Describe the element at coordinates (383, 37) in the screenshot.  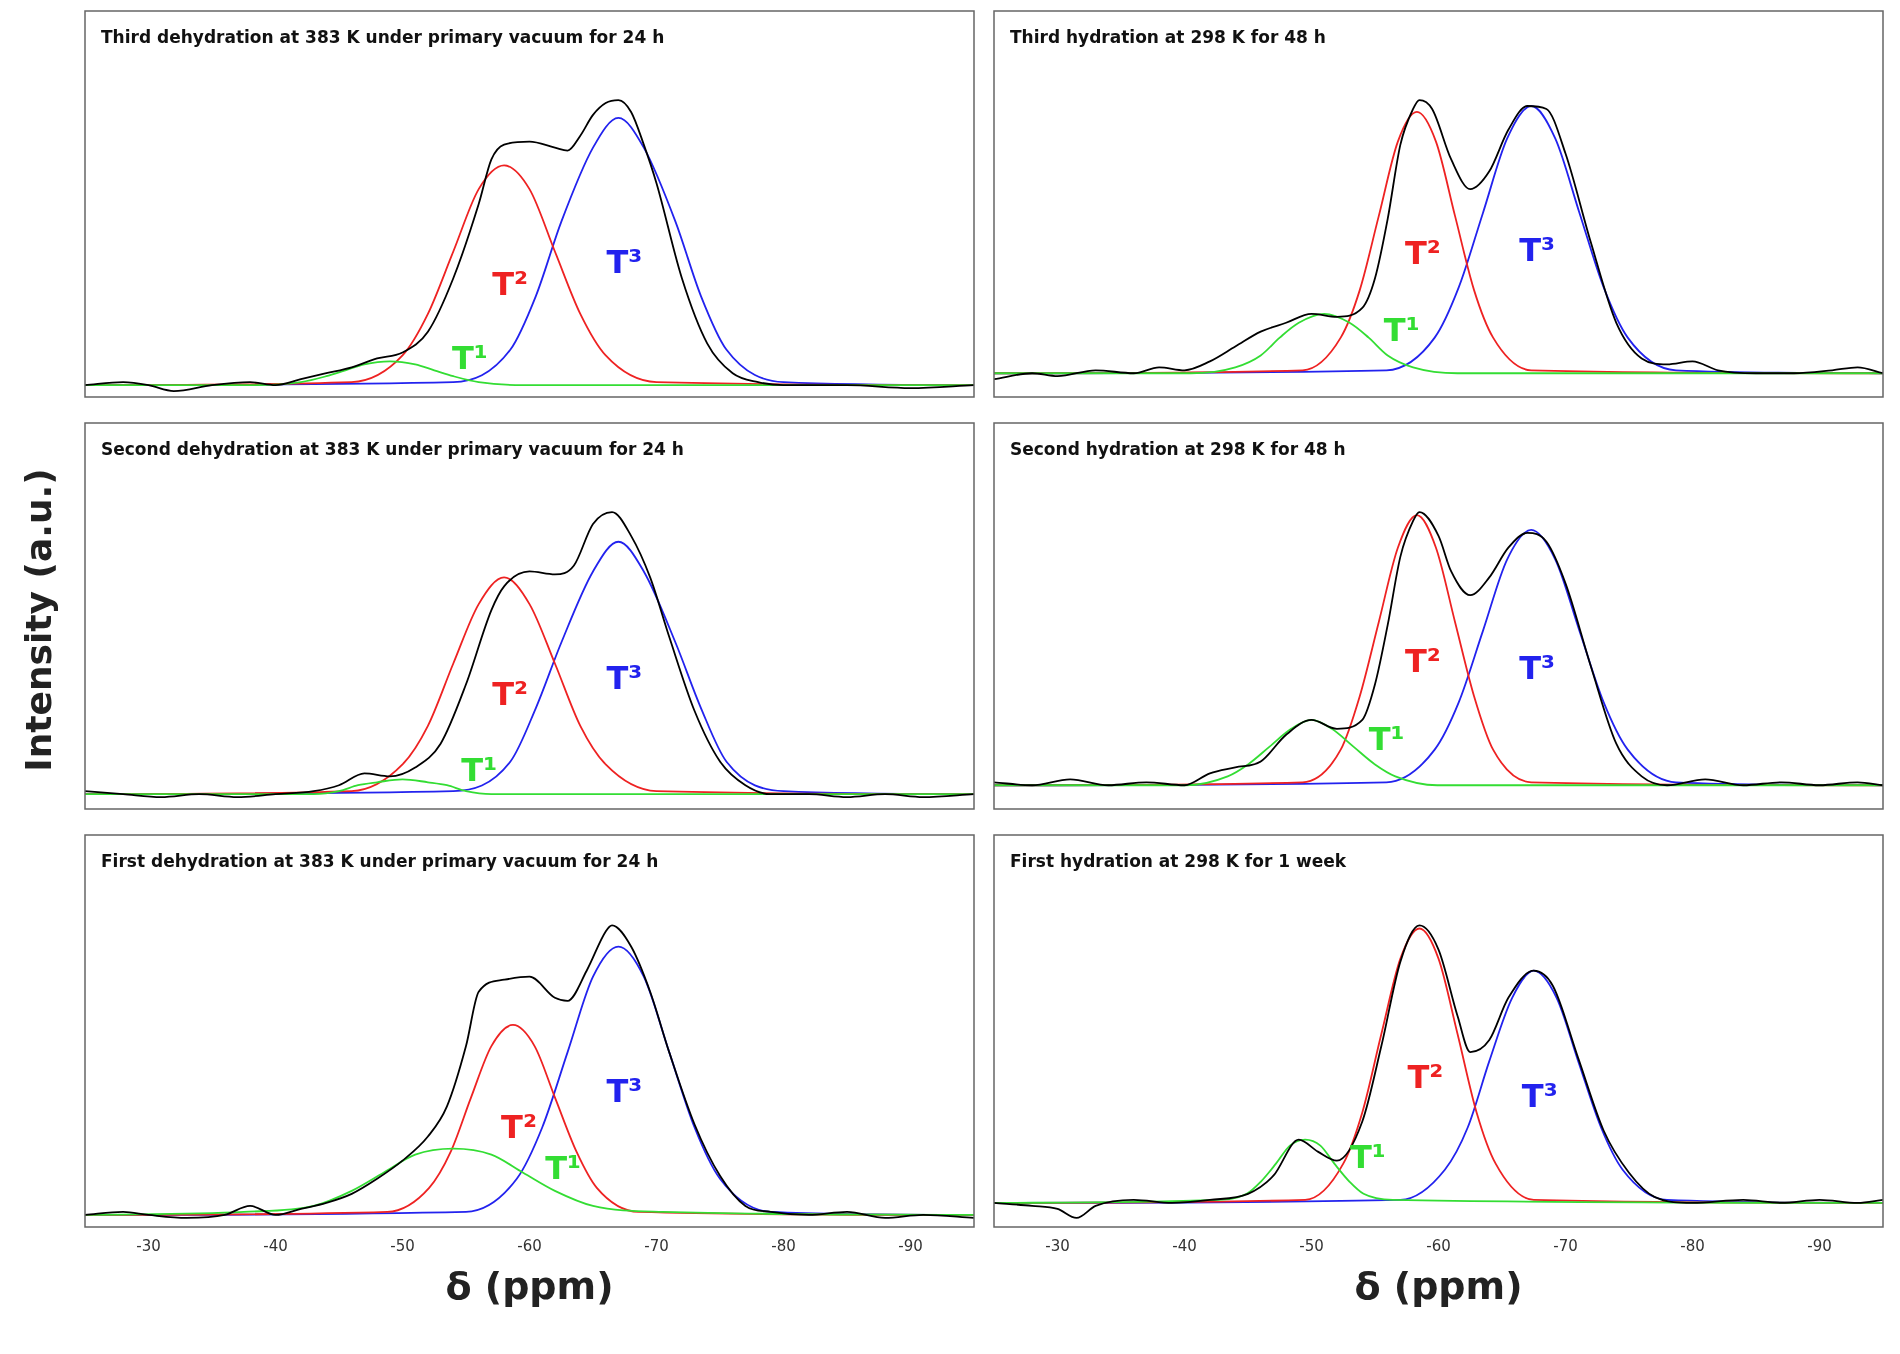
I see `chart-title: Third dehydration at 383 K under primary vacuum for 24 h` at that location.